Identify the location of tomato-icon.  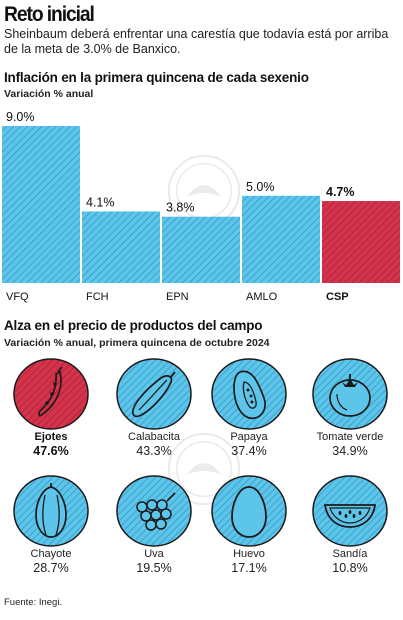
(350, 394).